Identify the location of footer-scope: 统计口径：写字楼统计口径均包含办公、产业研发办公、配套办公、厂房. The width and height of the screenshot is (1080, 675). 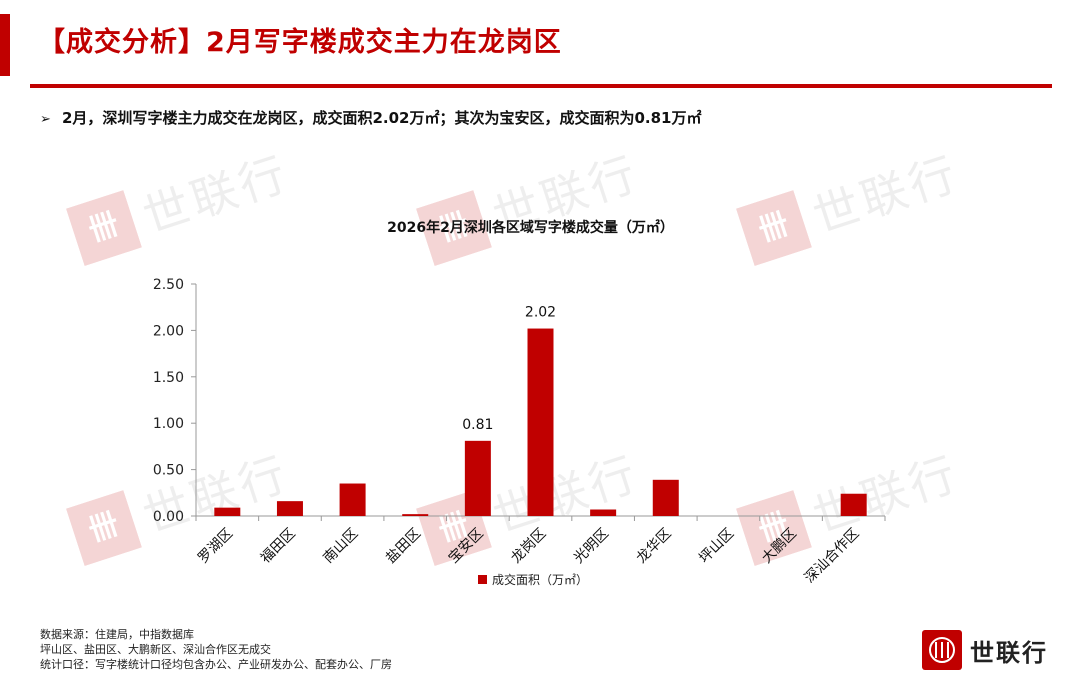
(216, 664).